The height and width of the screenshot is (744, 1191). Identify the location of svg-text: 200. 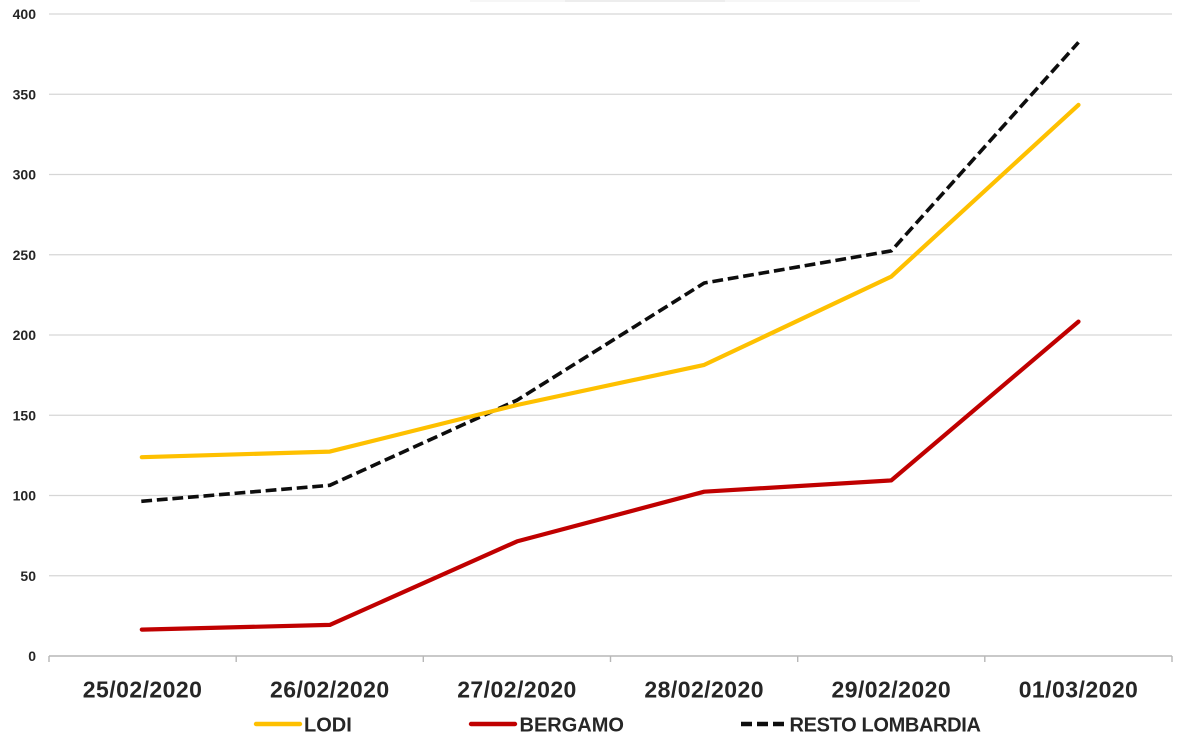
(25, 335).